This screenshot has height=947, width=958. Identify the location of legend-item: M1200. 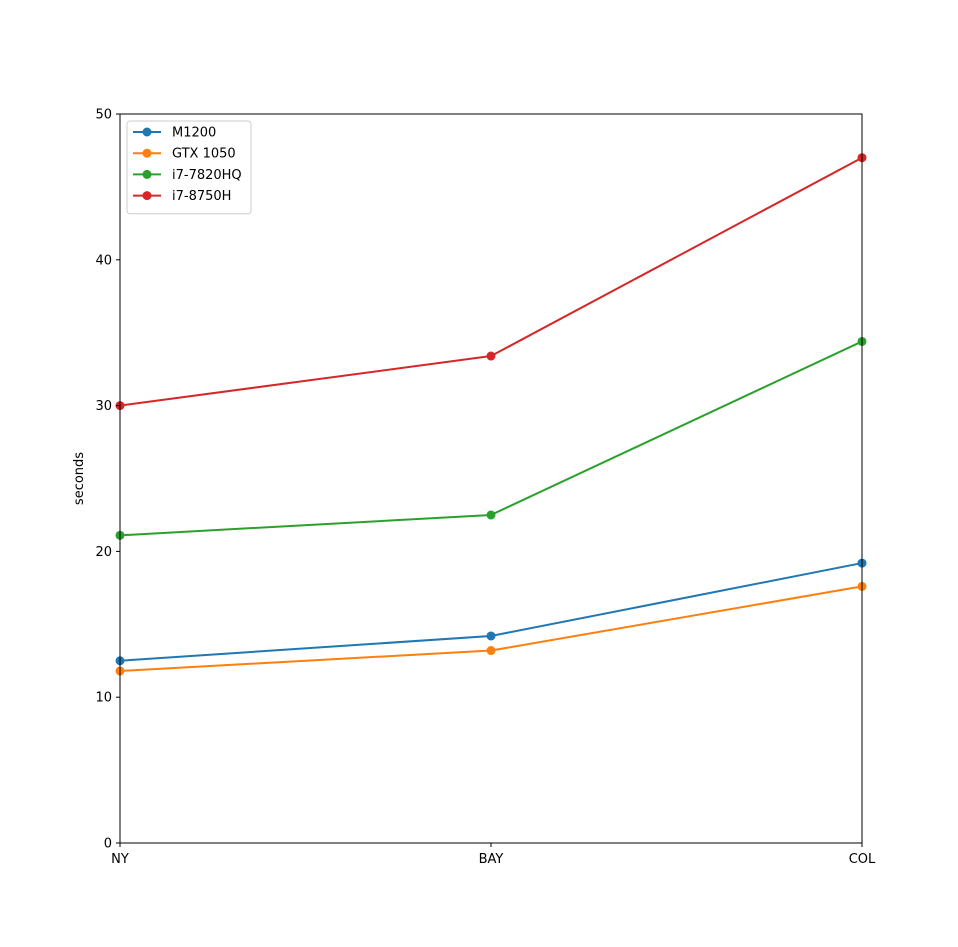
(174, 133).